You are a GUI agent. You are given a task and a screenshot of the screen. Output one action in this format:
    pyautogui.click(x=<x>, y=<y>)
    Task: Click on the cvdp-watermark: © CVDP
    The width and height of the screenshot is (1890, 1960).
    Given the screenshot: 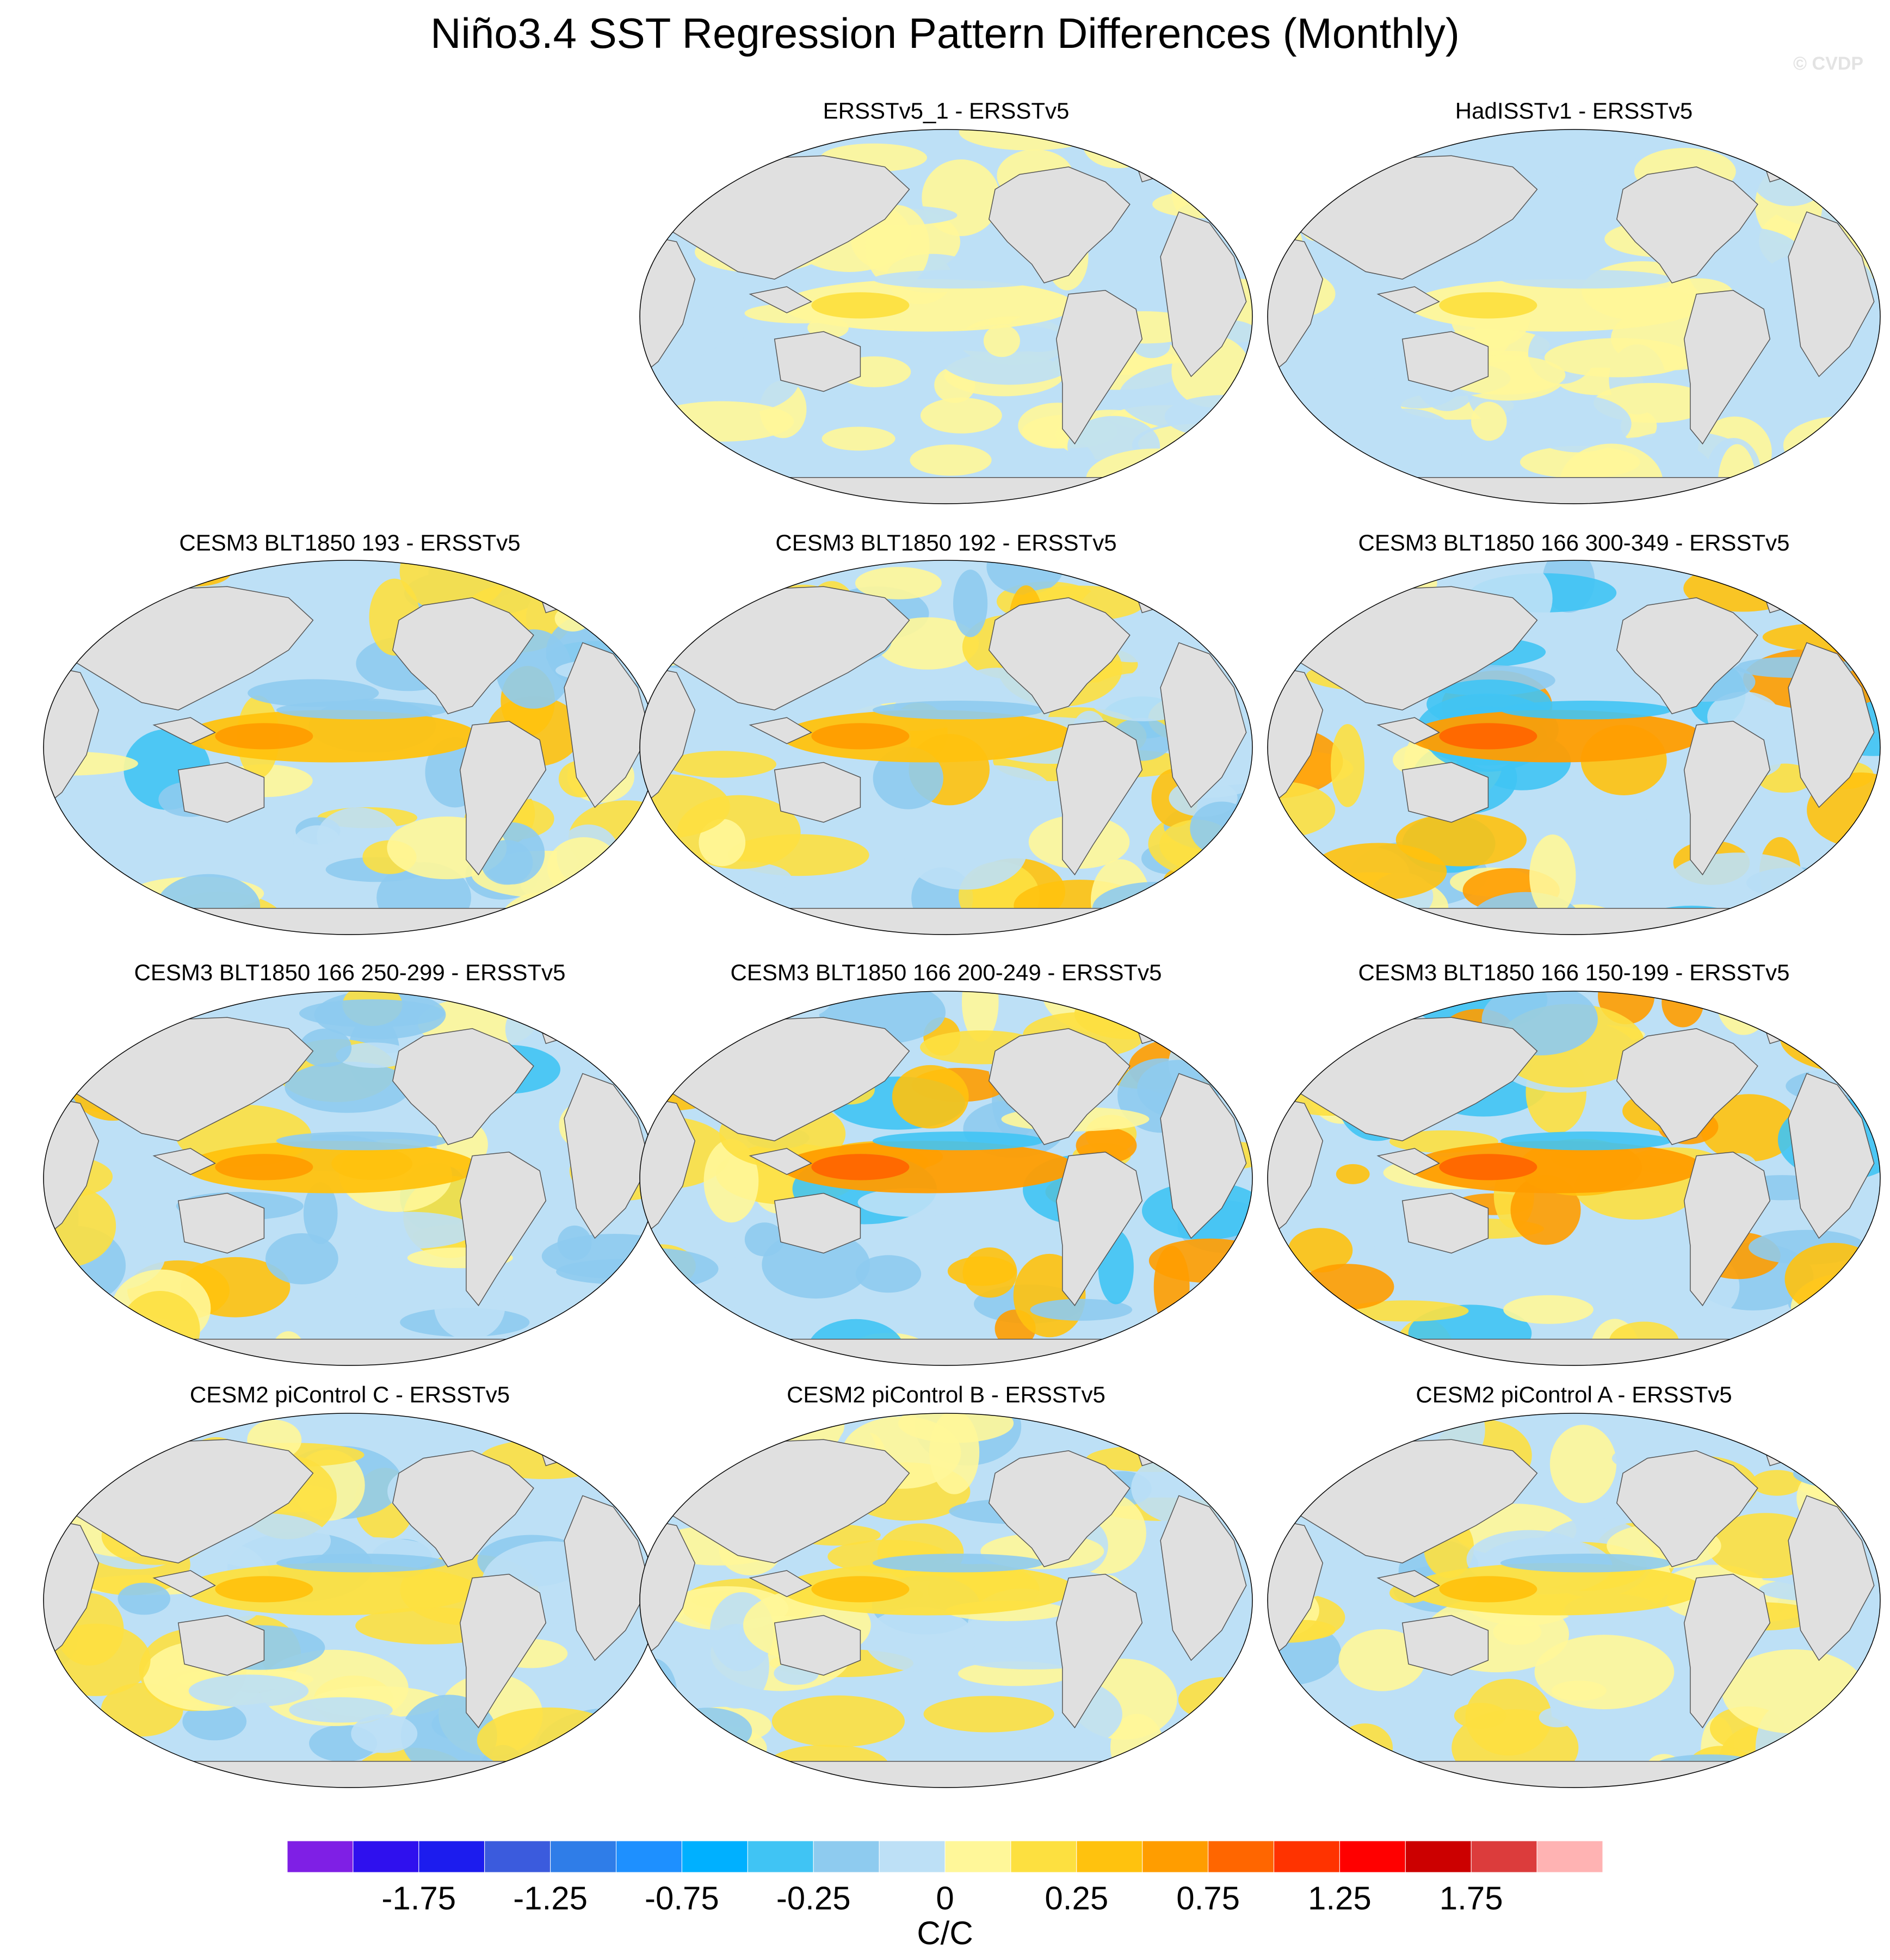 What is the action you would take?
    pyautogui.click(x=1828, y=63)
    